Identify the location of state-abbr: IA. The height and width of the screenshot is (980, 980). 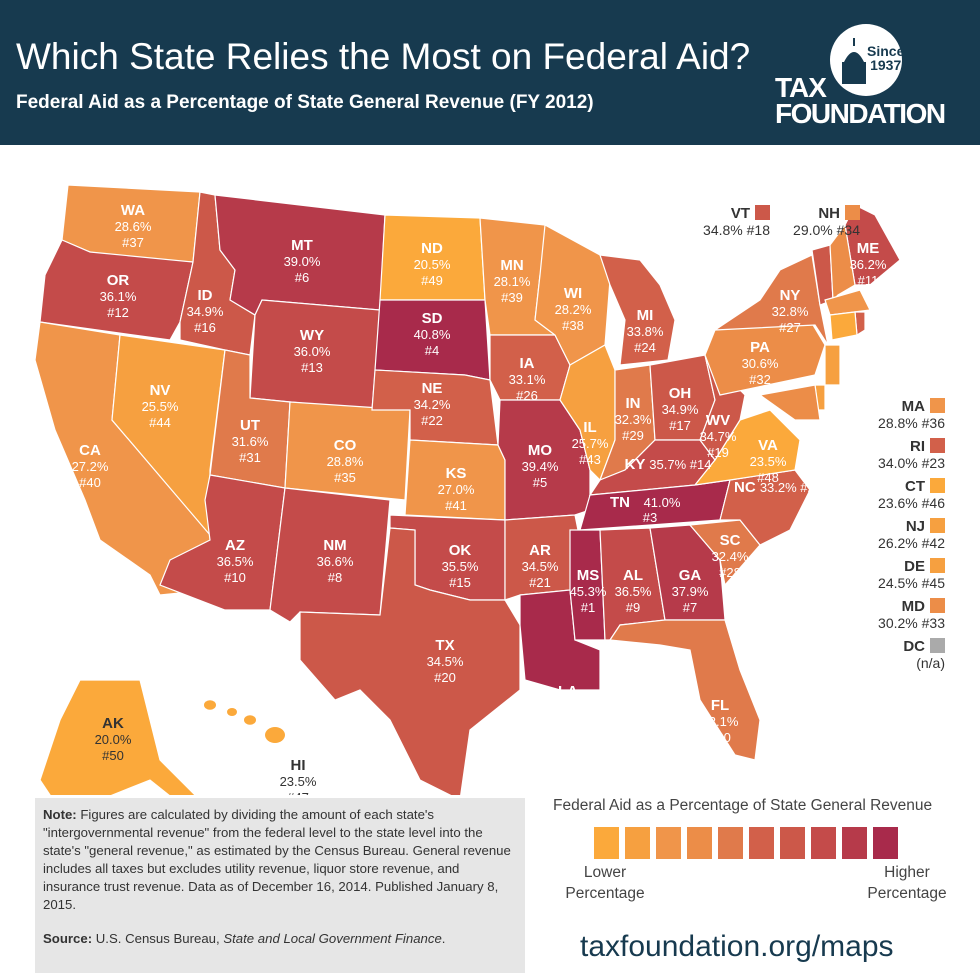
(527, 363).